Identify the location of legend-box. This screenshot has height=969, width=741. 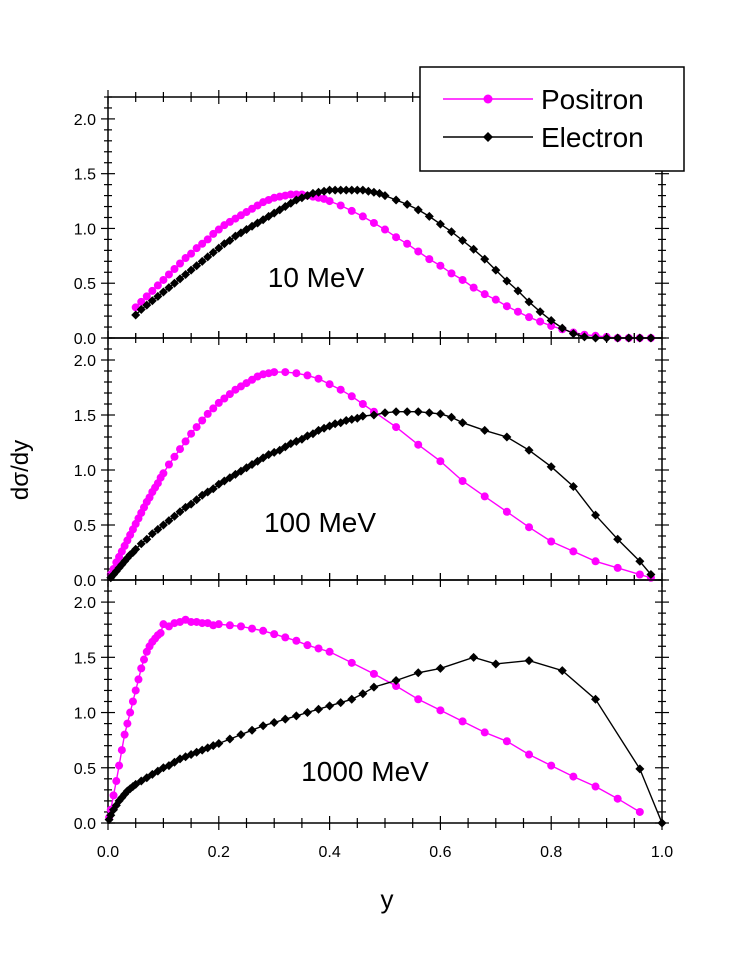
(552, 119).